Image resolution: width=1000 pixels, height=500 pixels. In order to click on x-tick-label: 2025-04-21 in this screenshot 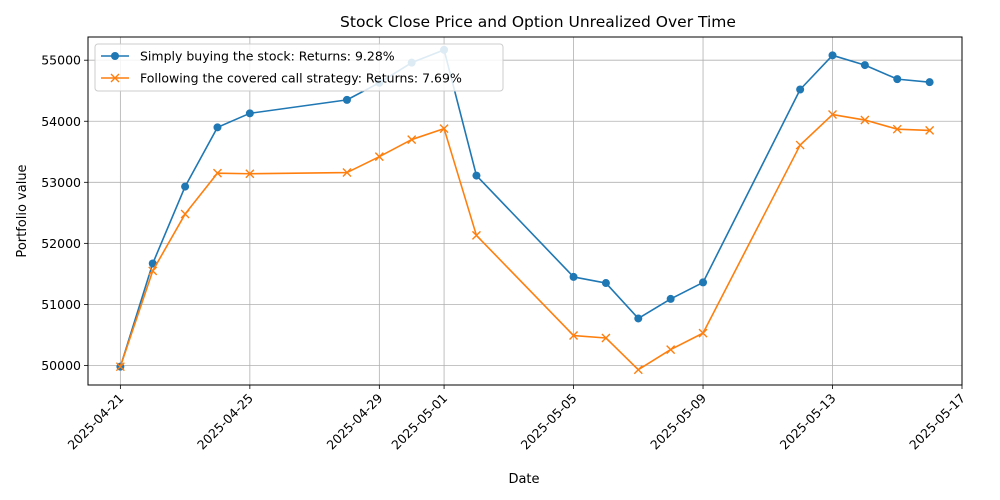, I will do `click(96, 422)`.